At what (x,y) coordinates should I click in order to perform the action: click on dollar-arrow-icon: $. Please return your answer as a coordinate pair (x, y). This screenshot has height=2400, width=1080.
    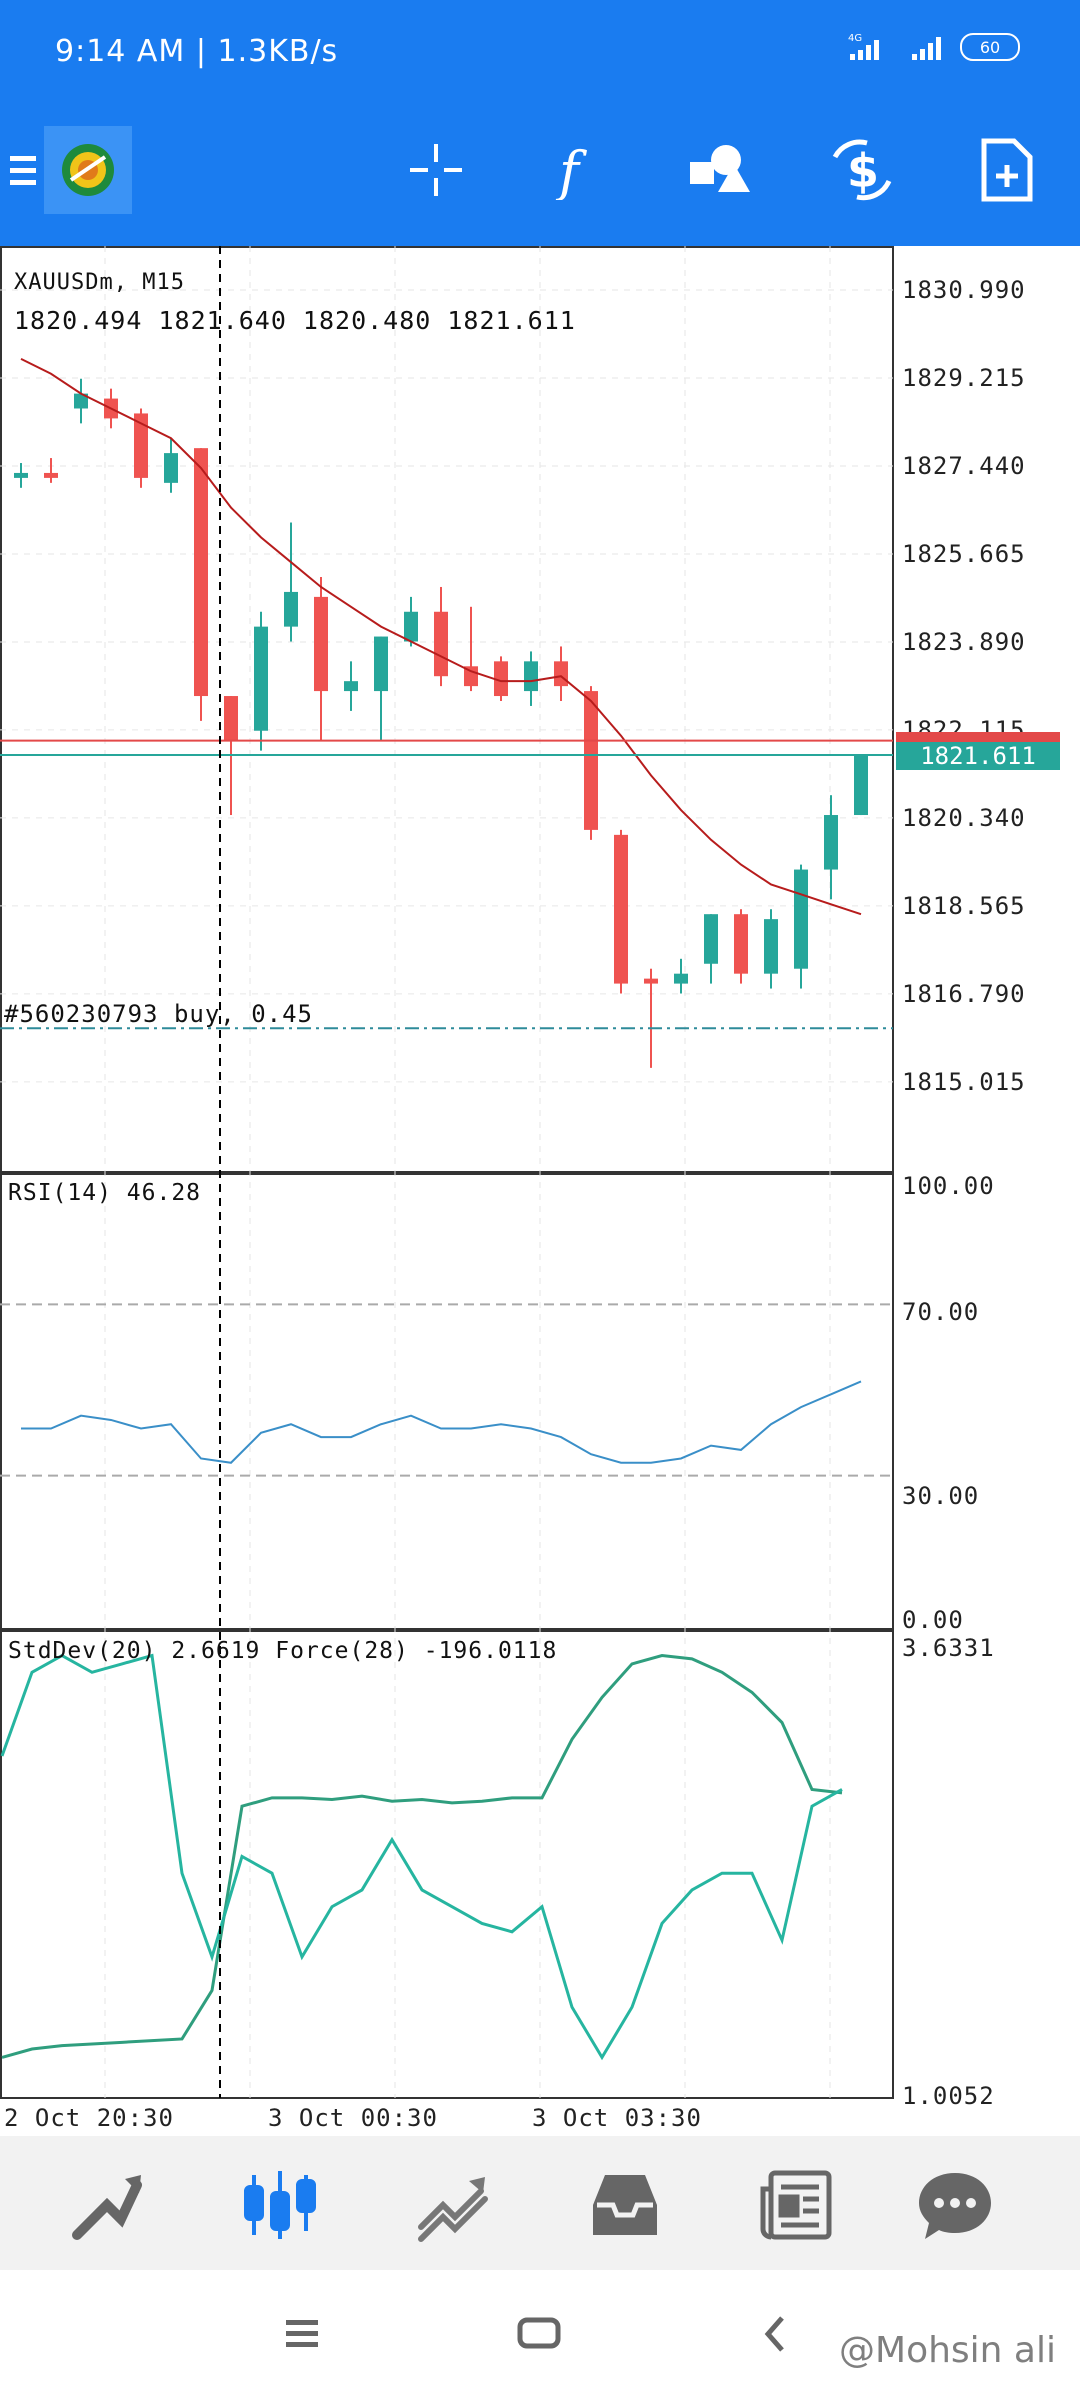
    Looking at the image, I should click on (862, 170).